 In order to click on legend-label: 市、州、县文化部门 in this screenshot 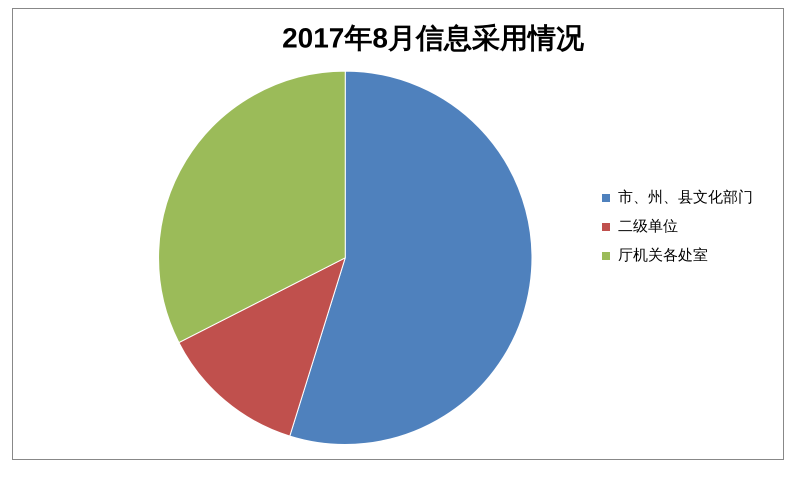, I will do `click(685, 197)`.